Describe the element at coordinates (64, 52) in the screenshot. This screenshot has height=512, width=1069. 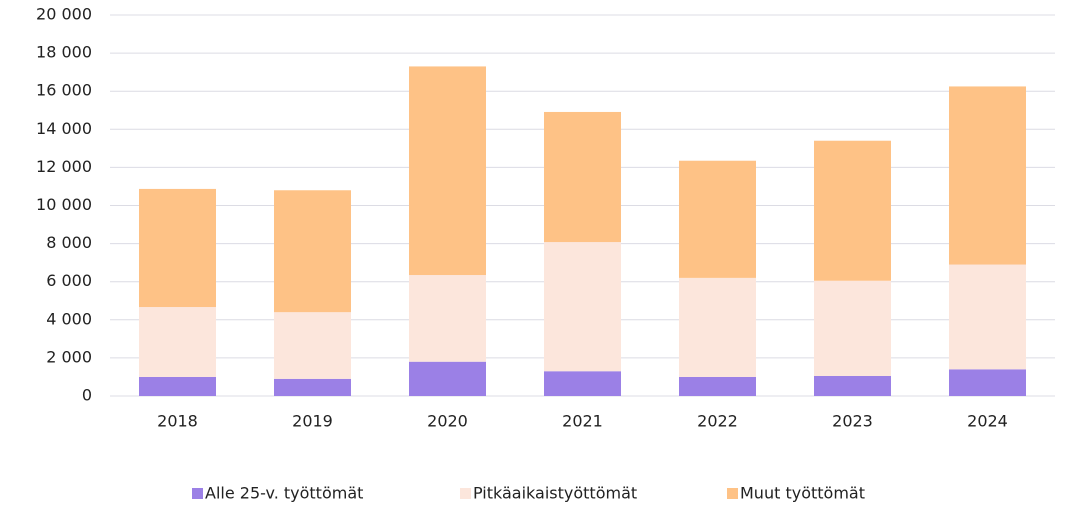
I see `y-tick-label: 18 000` at that location.